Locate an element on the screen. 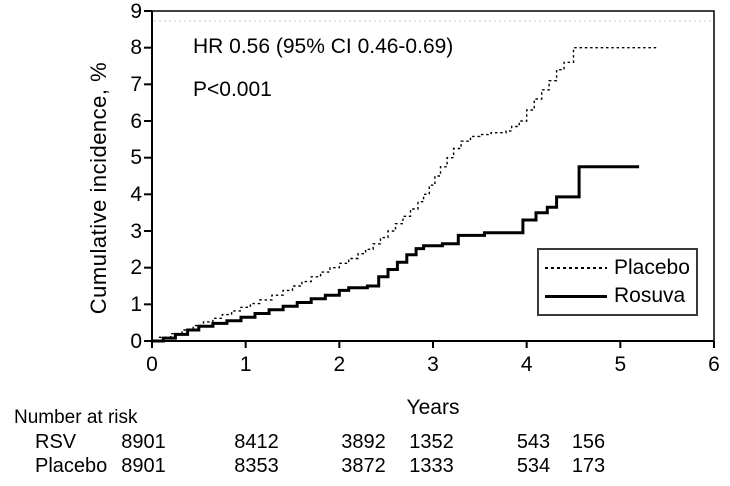 This screenshot has height=486, width=730. legend-box: Placebo Rosuva is located at coordinates (617, 282).